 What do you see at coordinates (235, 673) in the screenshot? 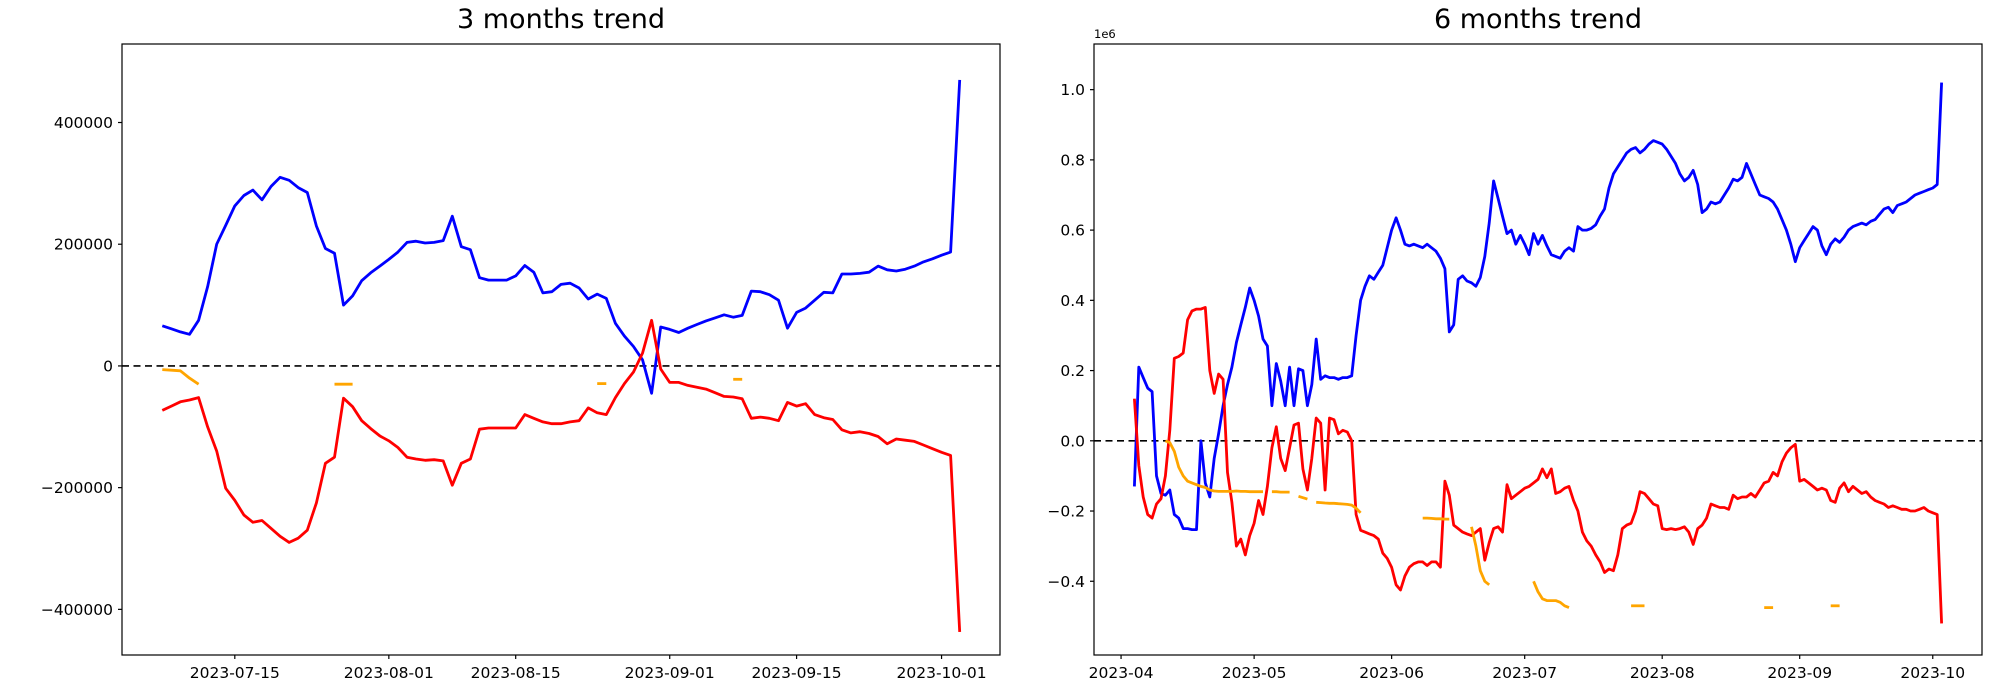
I see `svg-text: 2023-07-15` at bounding box center [235, 673].